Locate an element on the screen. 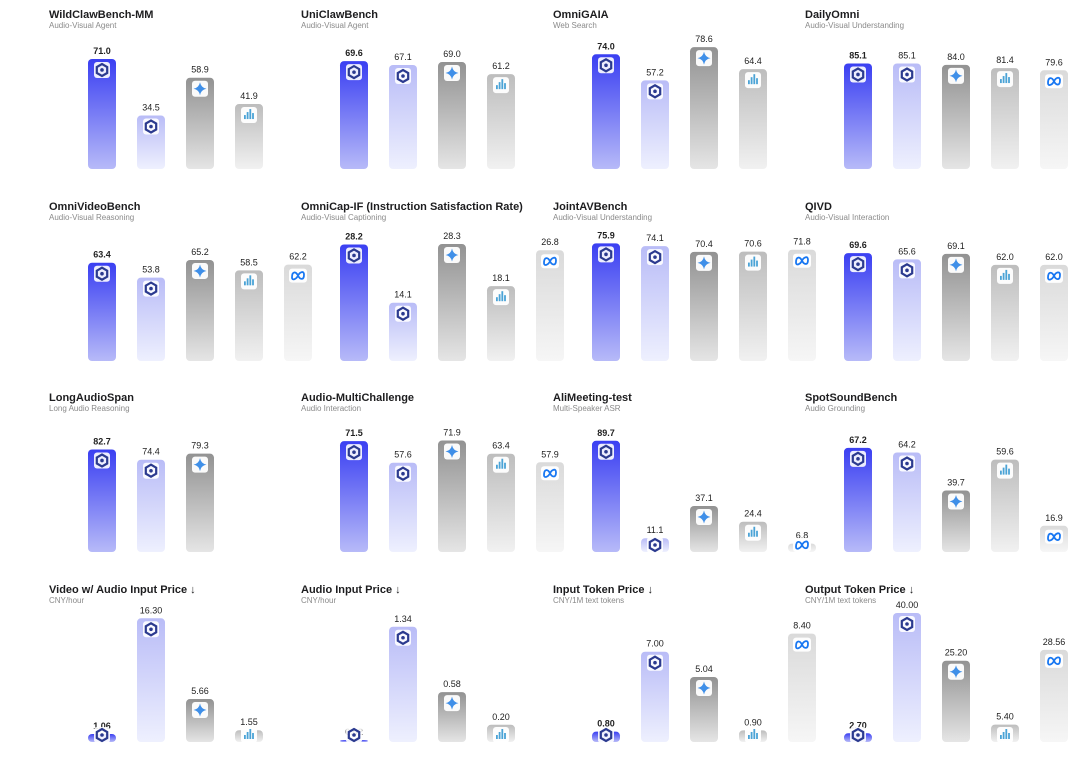 The width and height of the screenshot is (1080, 767). bar-value-label: 18.1 is located at coordinates (501, 278).